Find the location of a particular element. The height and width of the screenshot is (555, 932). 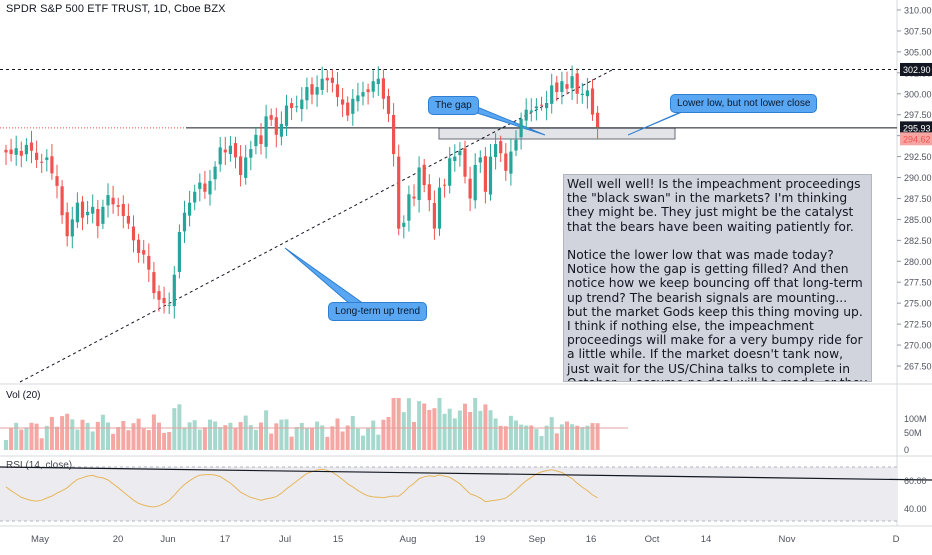

time-axis: May 20 Jun 17 Jul 15 Aug 19 Sep 16 Oct 14 Nov D is located at coordinates (465, 539).